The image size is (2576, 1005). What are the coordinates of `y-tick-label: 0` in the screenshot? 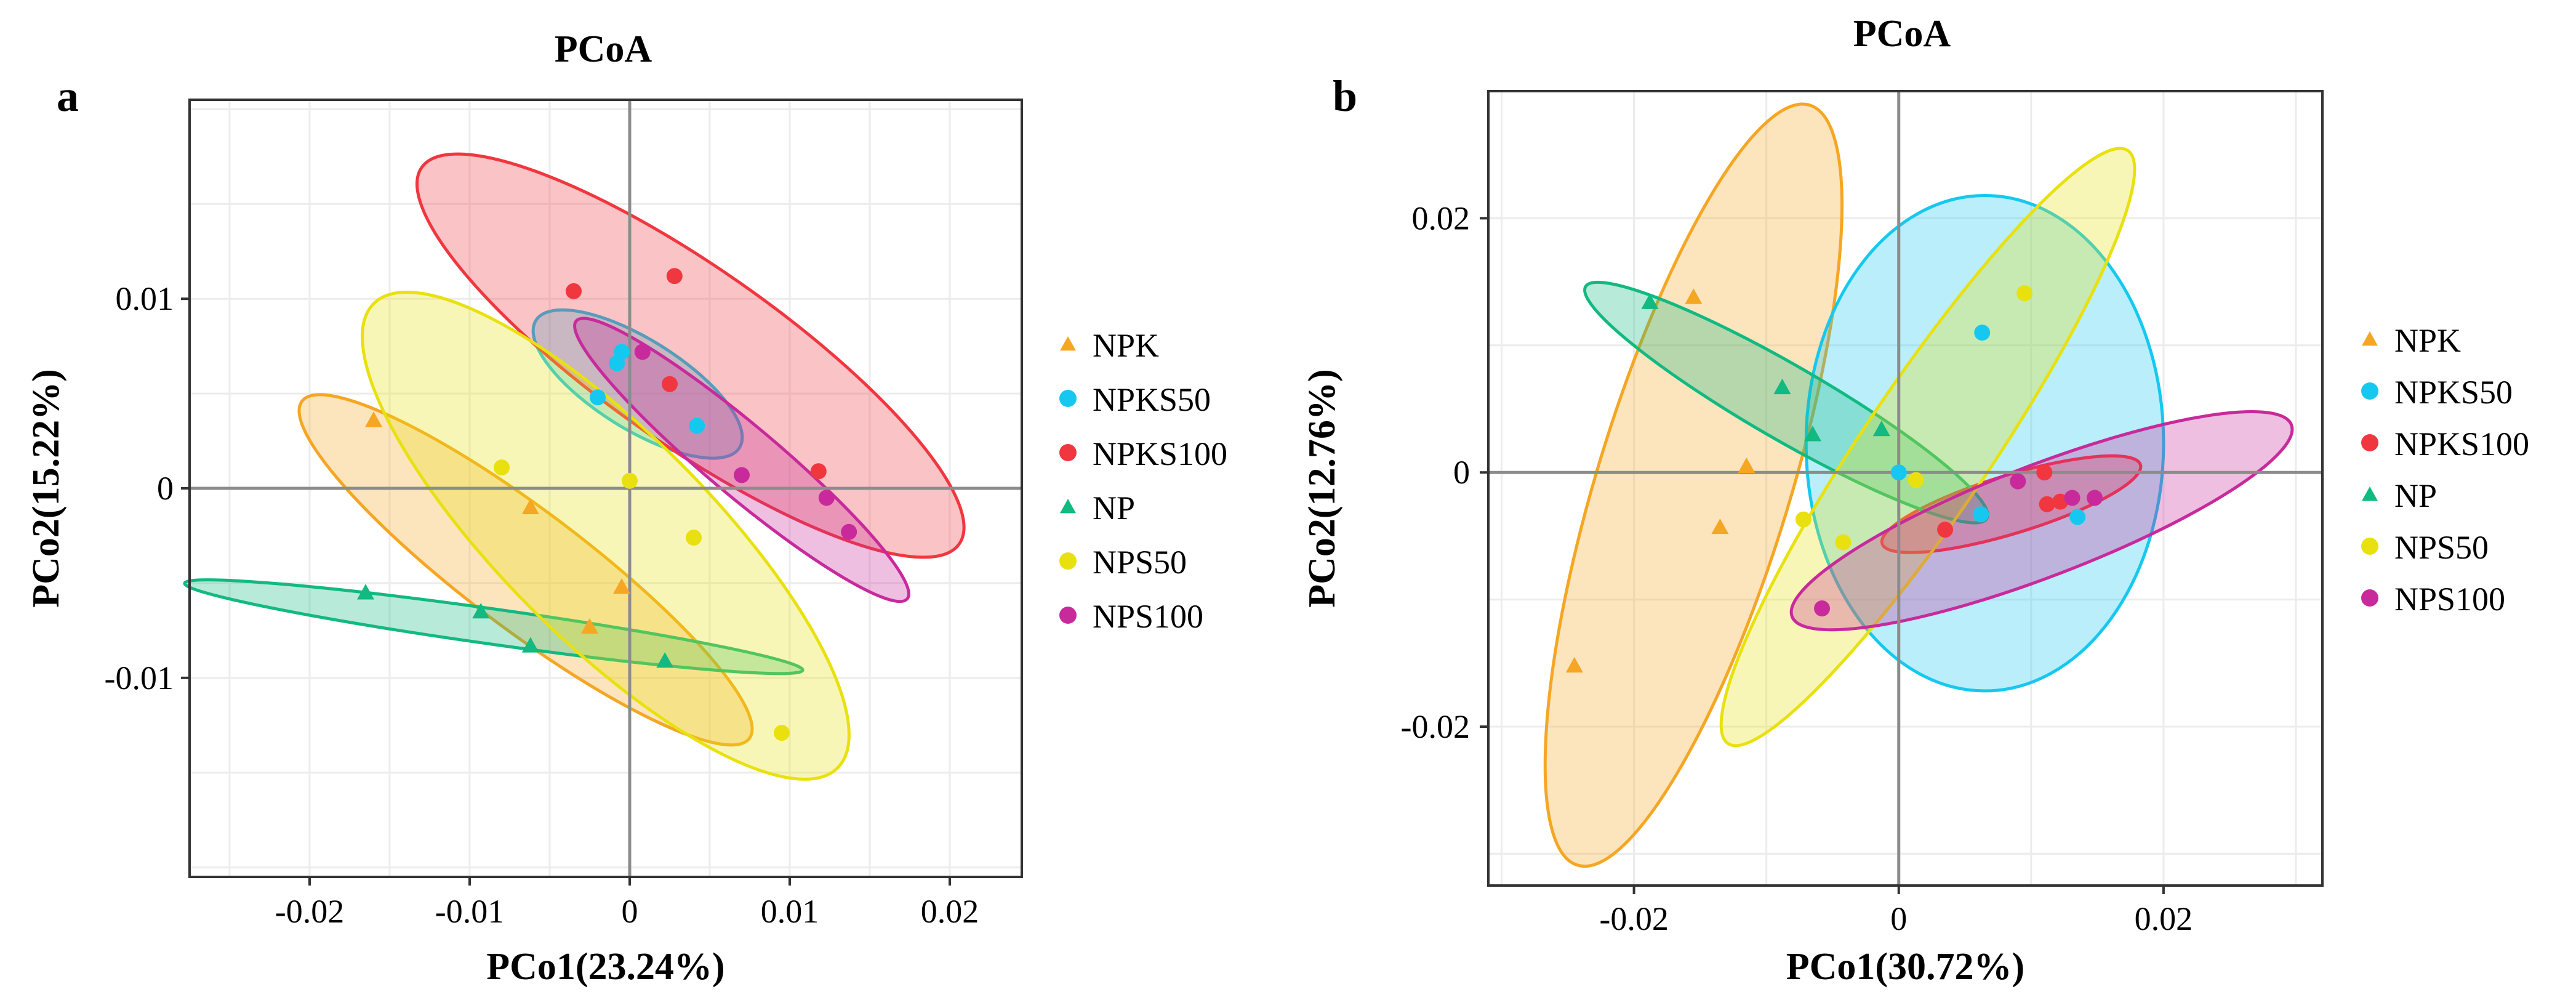 It's located at (165, 488).